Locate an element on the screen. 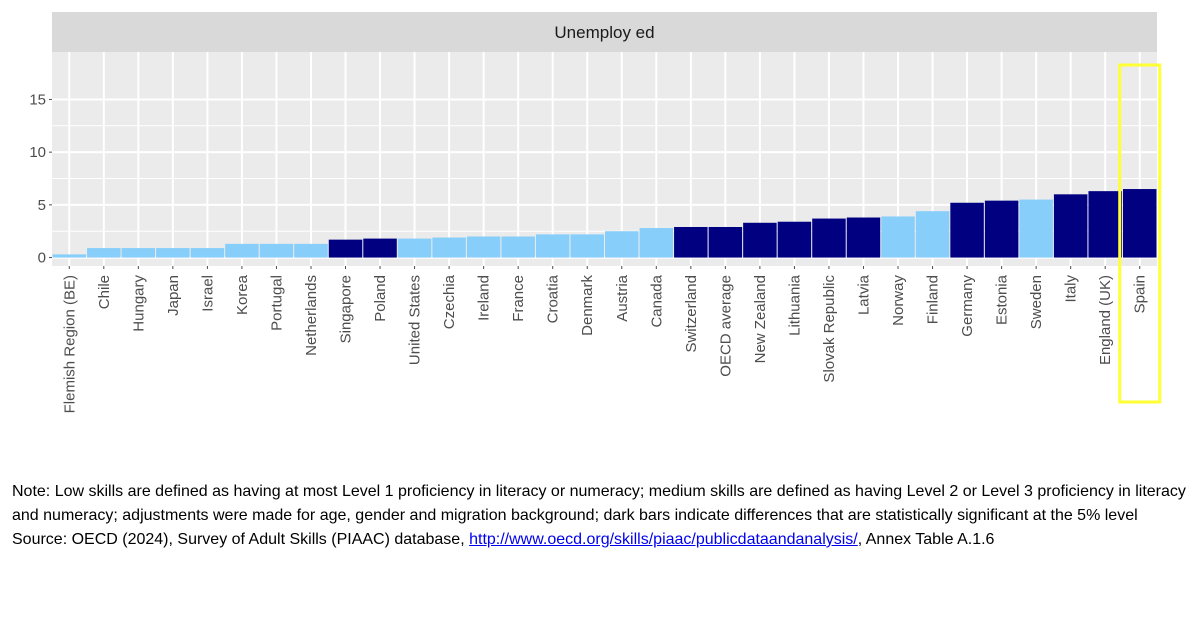 The image size is (1200, 629). x-category-label: Estonia is located at coordinates (1002, 299).